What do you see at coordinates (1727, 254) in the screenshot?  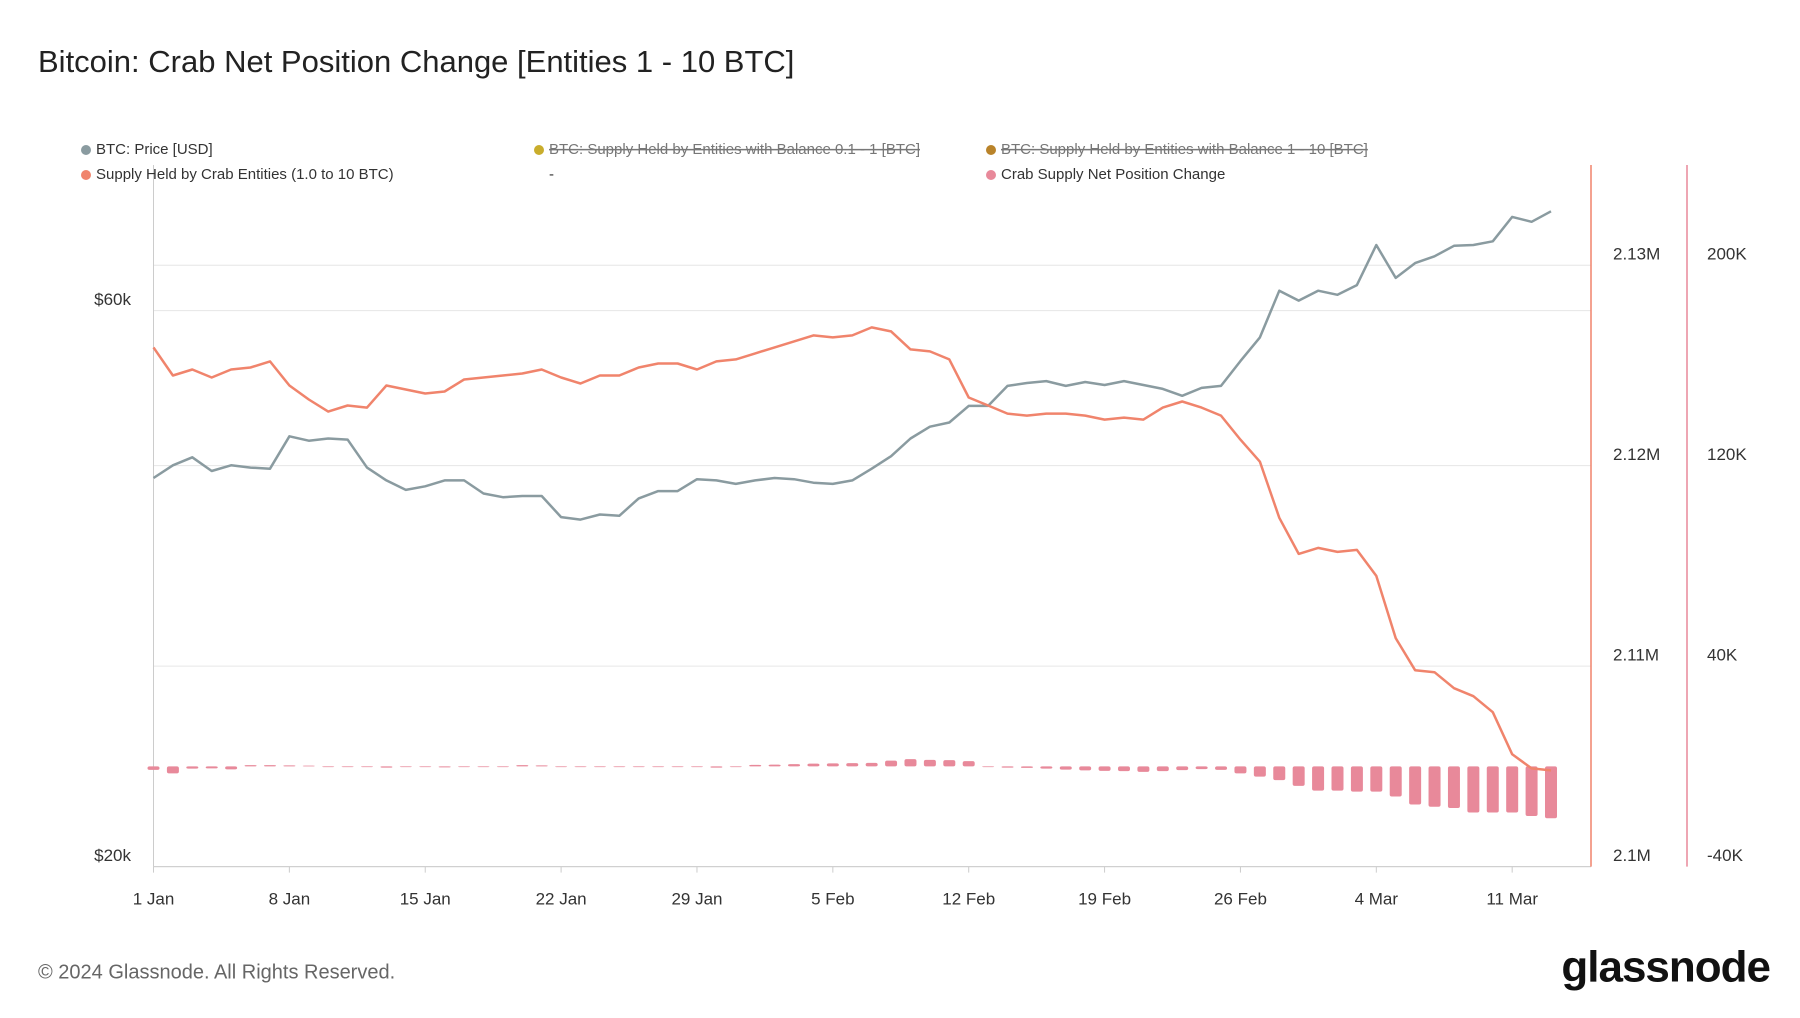 I see `y3-tick-label: 200K` at bounding box center [1727, 254].